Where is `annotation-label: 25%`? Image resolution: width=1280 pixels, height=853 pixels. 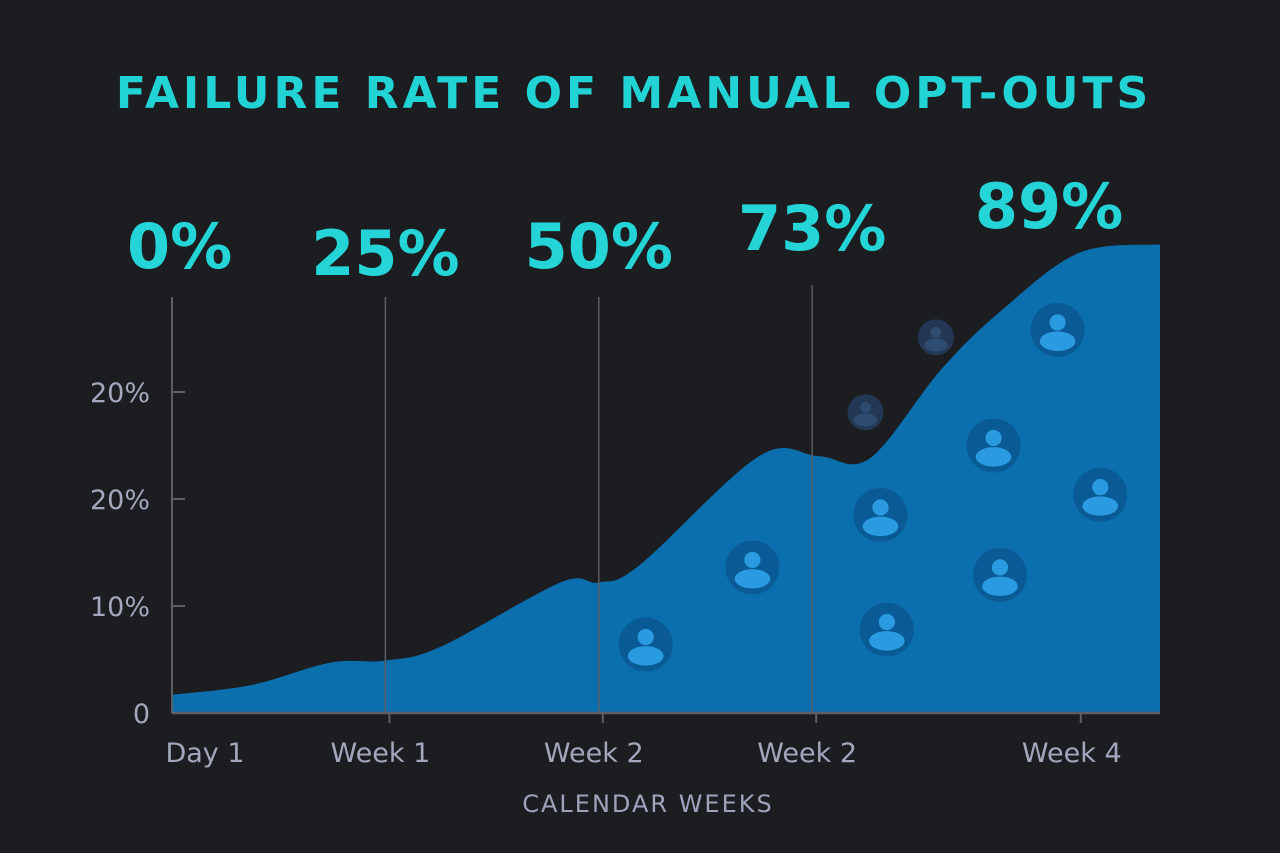
annotation-label: 25% is located at coordinates (385, 253).